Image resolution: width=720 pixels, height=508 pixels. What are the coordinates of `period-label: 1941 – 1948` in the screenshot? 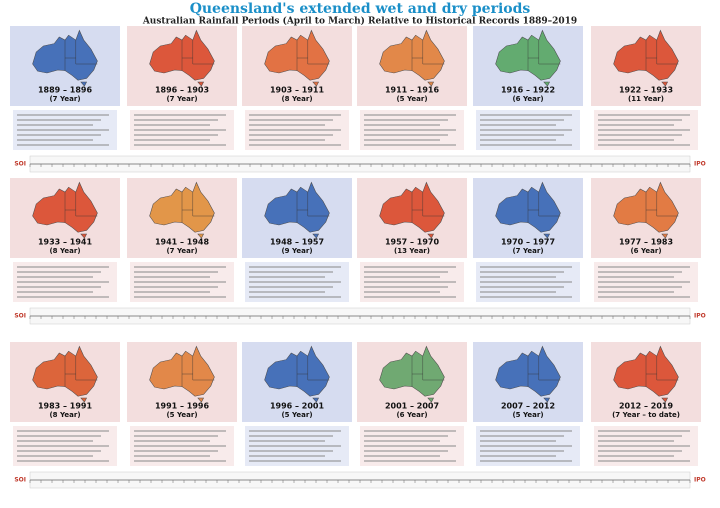 It's located at (182, 242).